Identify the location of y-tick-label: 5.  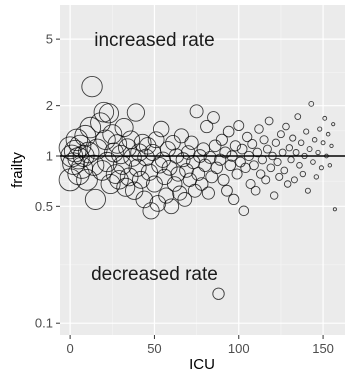
(49, 39).